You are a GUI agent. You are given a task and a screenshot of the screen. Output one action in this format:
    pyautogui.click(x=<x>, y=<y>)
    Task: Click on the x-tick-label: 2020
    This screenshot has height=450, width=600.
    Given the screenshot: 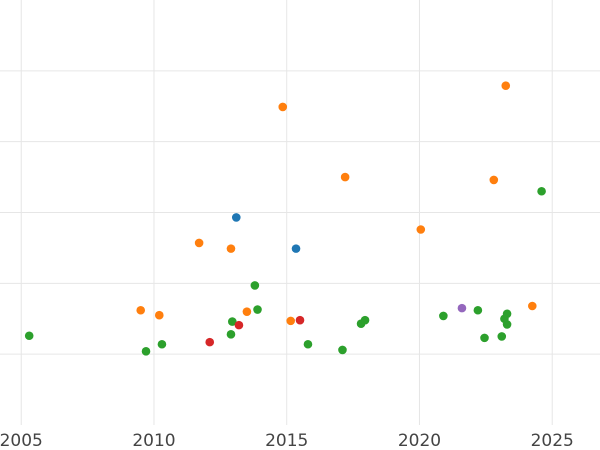 What is the action you would take?
    pyautogui.click(x=419, y=440)
    